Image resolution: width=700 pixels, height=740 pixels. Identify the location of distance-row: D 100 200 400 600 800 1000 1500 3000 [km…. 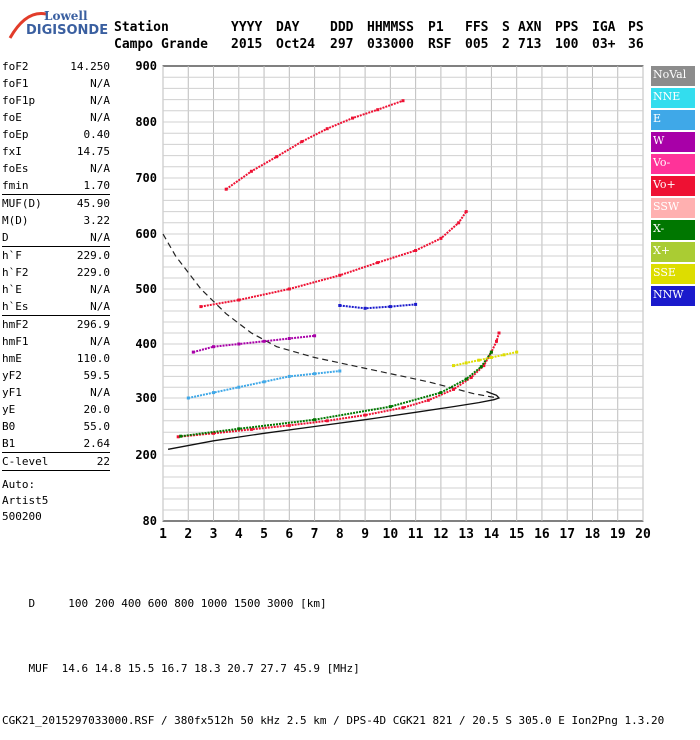
(333, 603).